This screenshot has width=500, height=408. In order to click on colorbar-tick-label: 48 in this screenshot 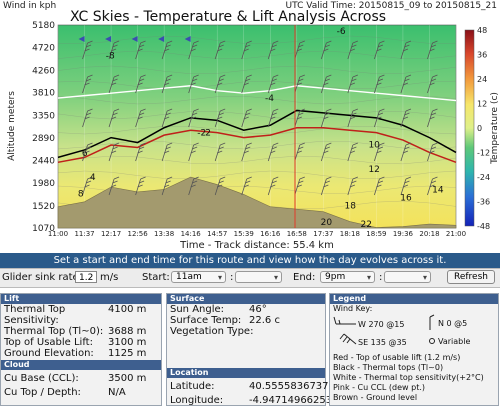, I will do `click(482, 30)`.